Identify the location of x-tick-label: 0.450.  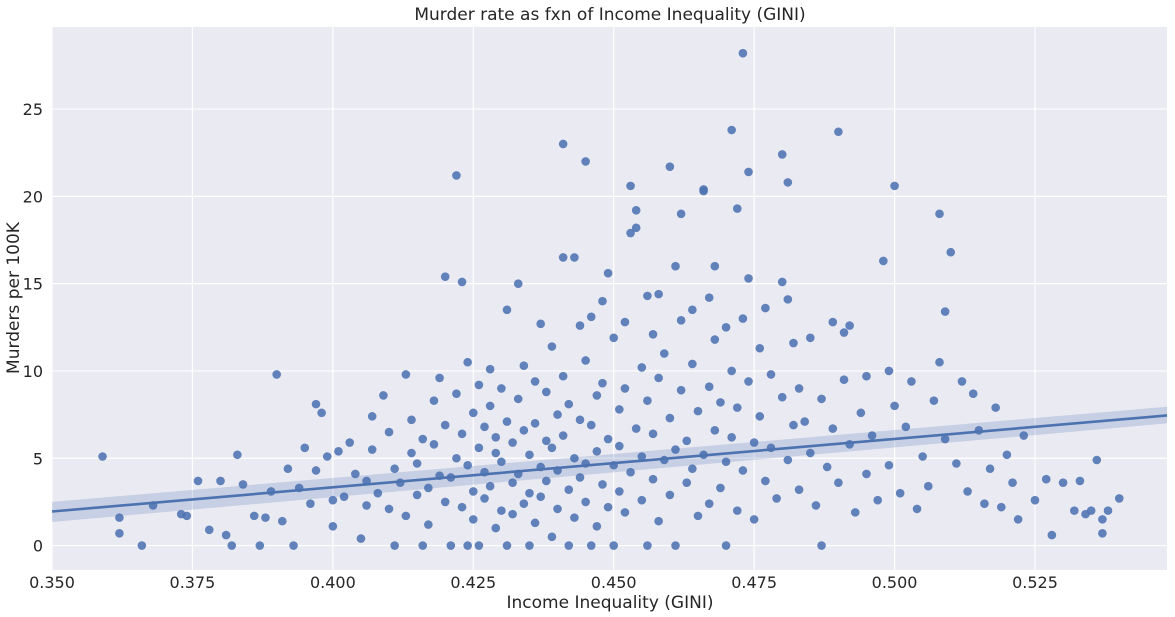
(614, 582).